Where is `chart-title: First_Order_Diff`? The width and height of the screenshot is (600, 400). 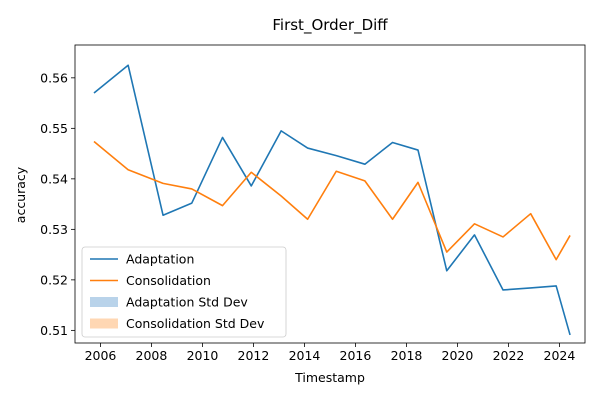
chart-title: First_Order_Diff is located at coordinates (330, 25).